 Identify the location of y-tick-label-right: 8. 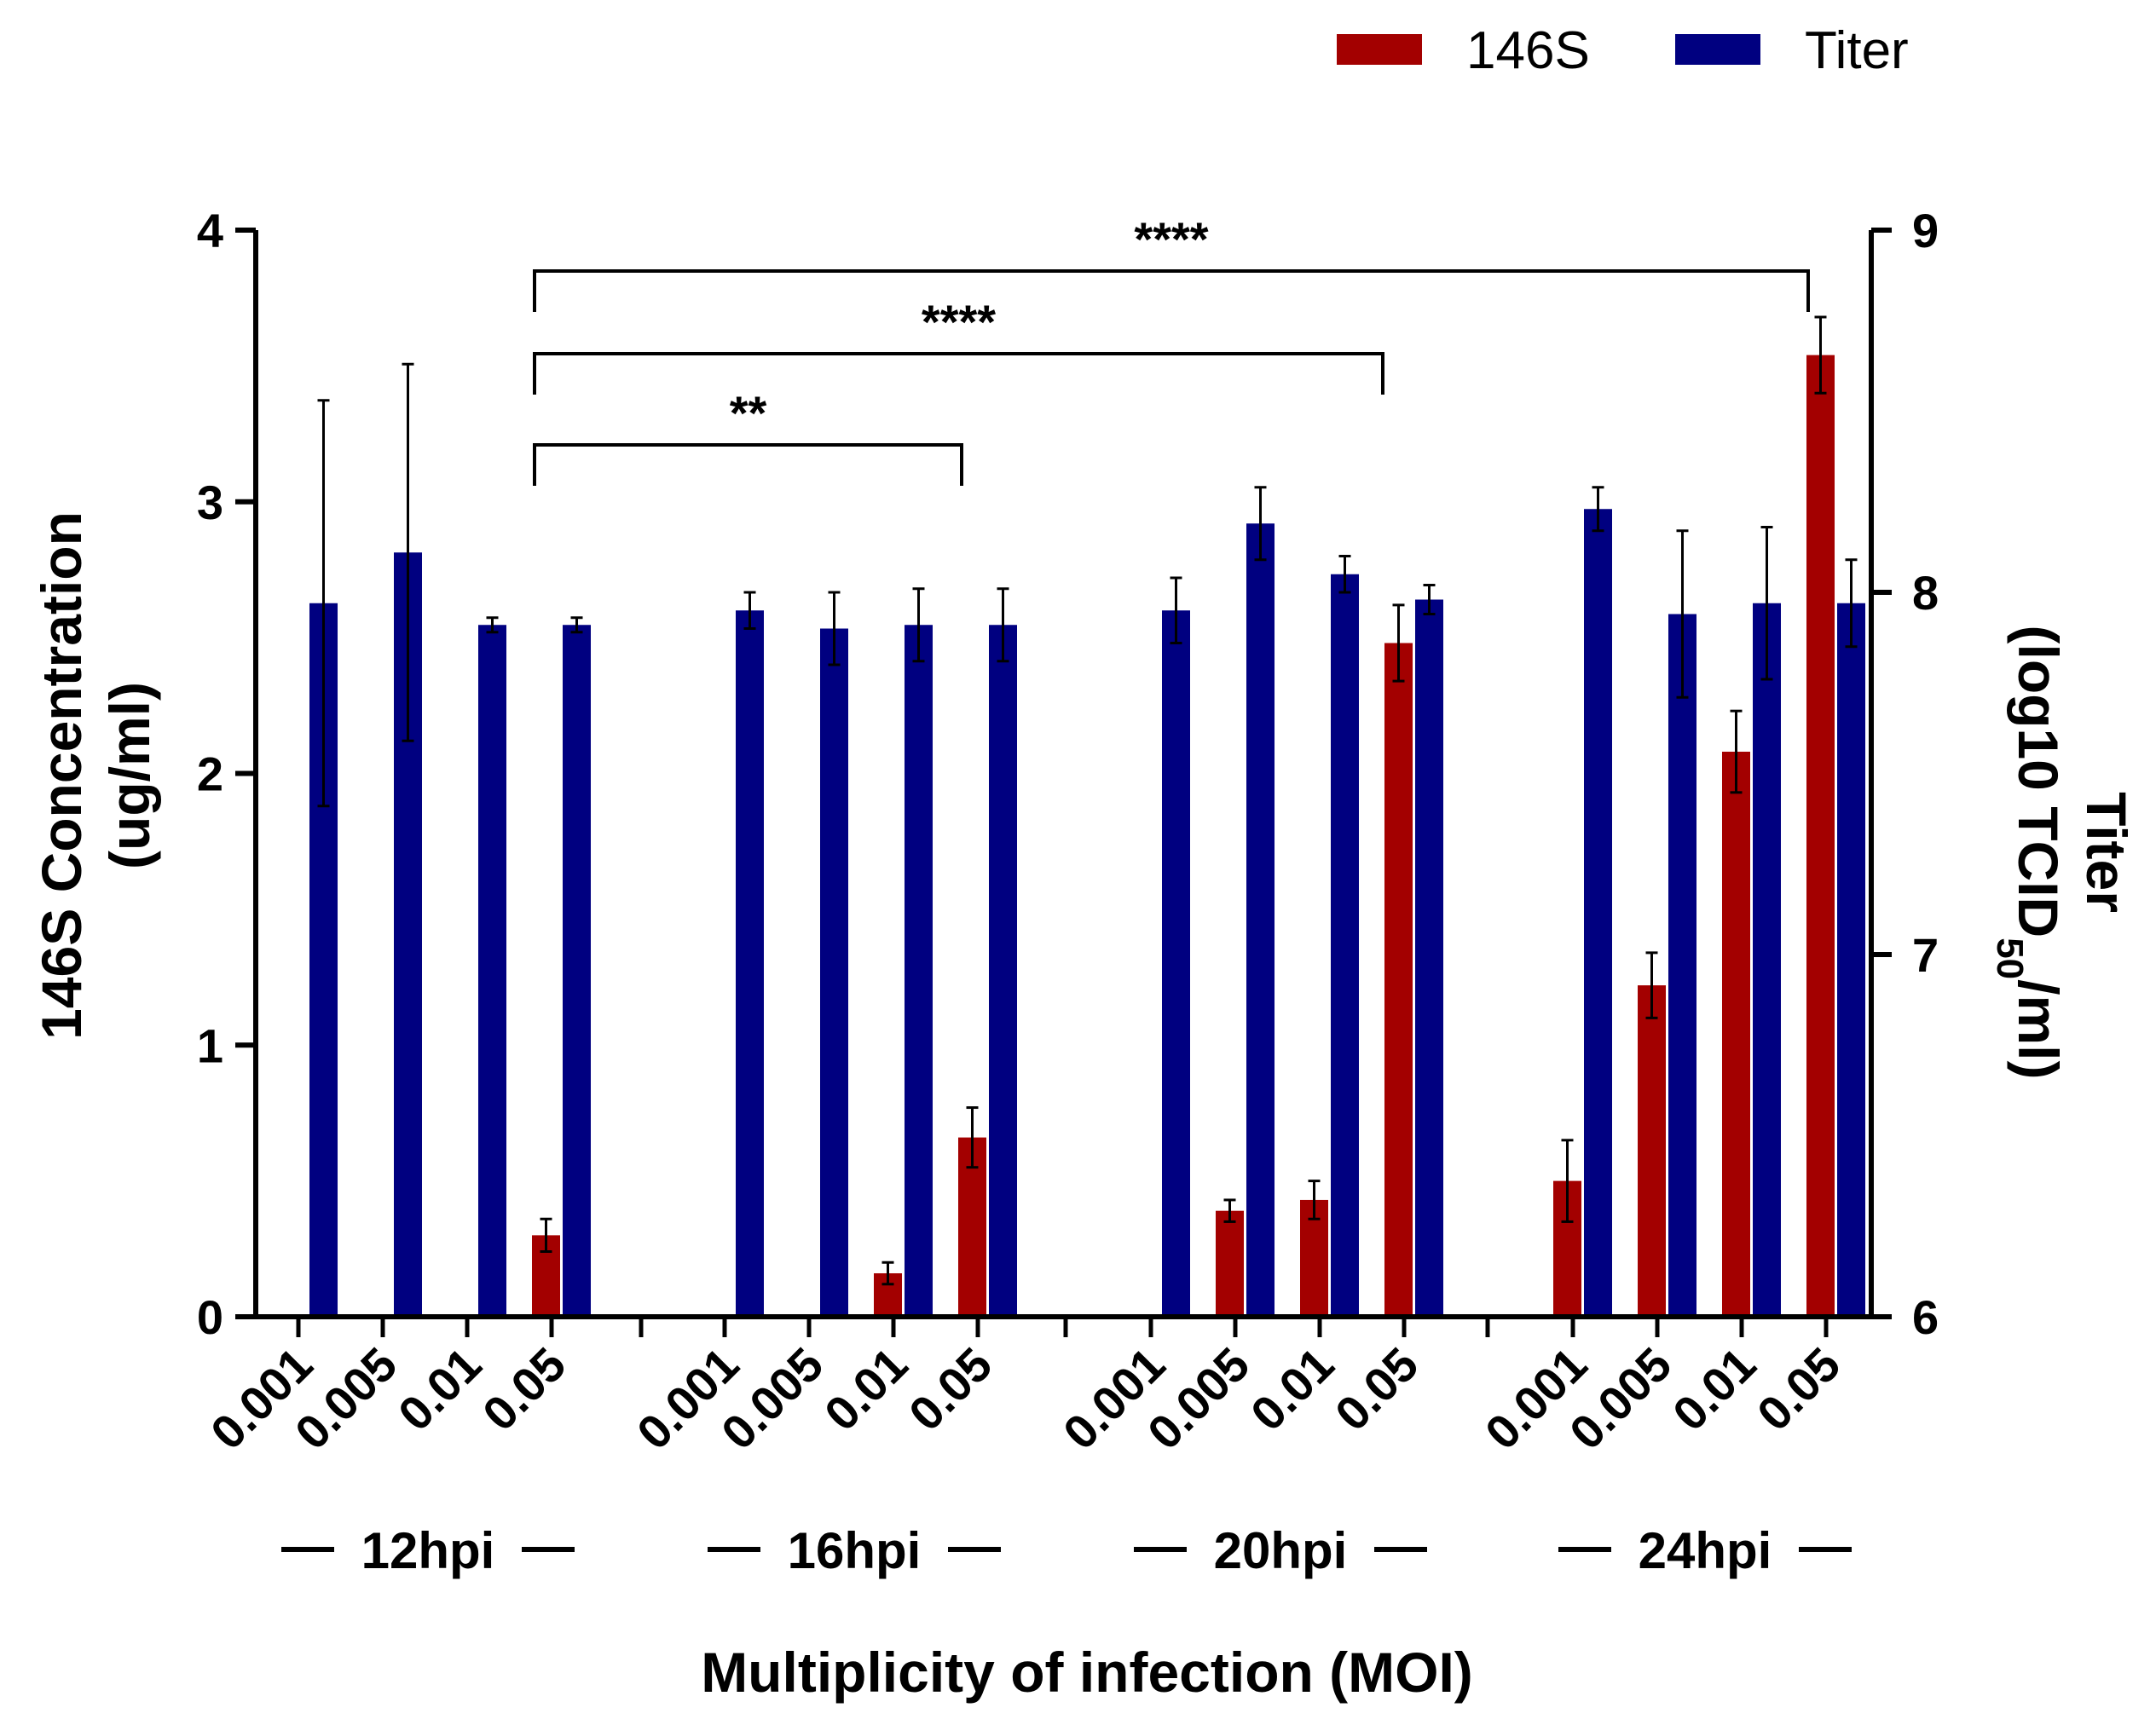
(1925, 593).